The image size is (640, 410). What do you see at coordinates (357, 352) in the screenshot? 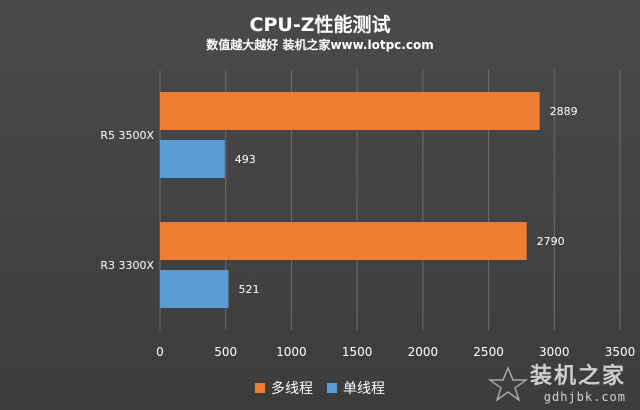
I see `x-tick-label-3: 1500` at bounding box center [357, 352].